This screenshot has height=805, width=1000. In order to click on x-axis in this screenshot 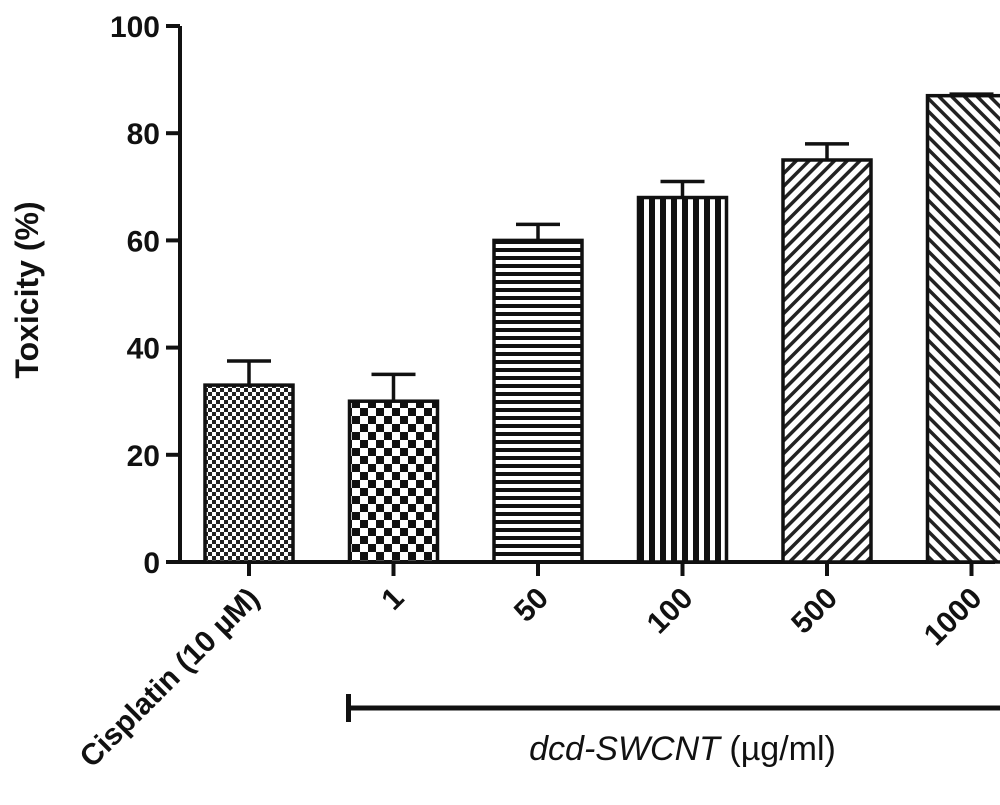, I will do `click(586, 568)`.